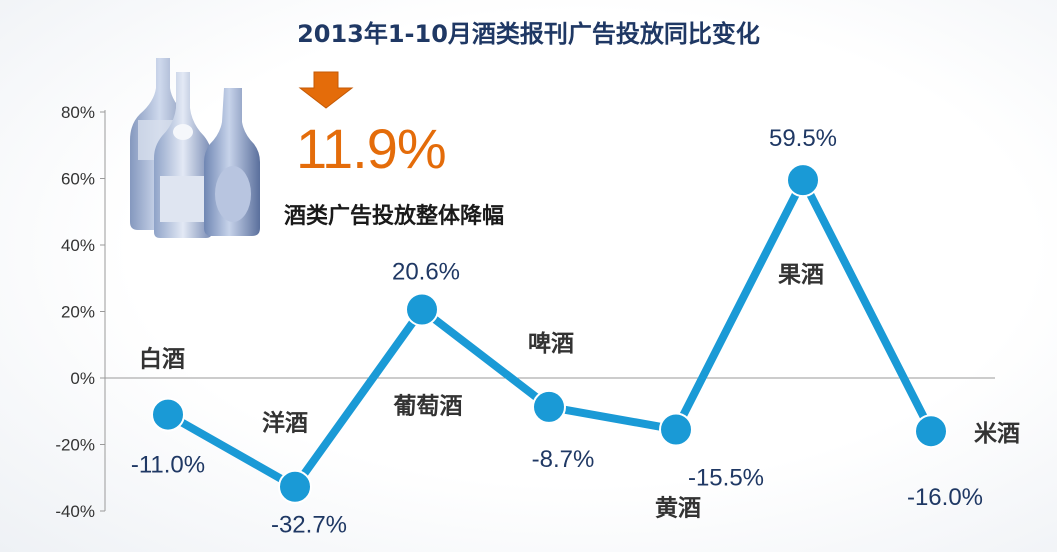 The image size is (1057, 552). What do you see at coordinates (195, 148) in the screenshot?
I see `wine-bottles-icon` at bounding box center [195, 148].